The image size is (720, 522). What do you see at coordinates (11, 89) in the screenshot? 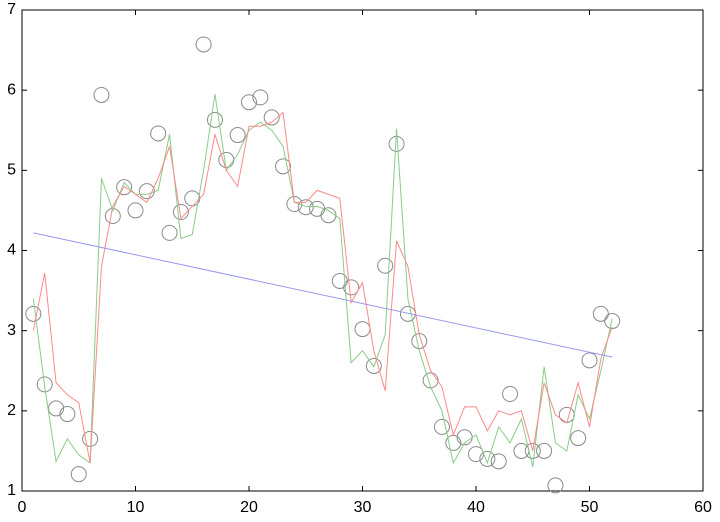
I see `y-tick-label: 6` at bounding box center [11, 89].